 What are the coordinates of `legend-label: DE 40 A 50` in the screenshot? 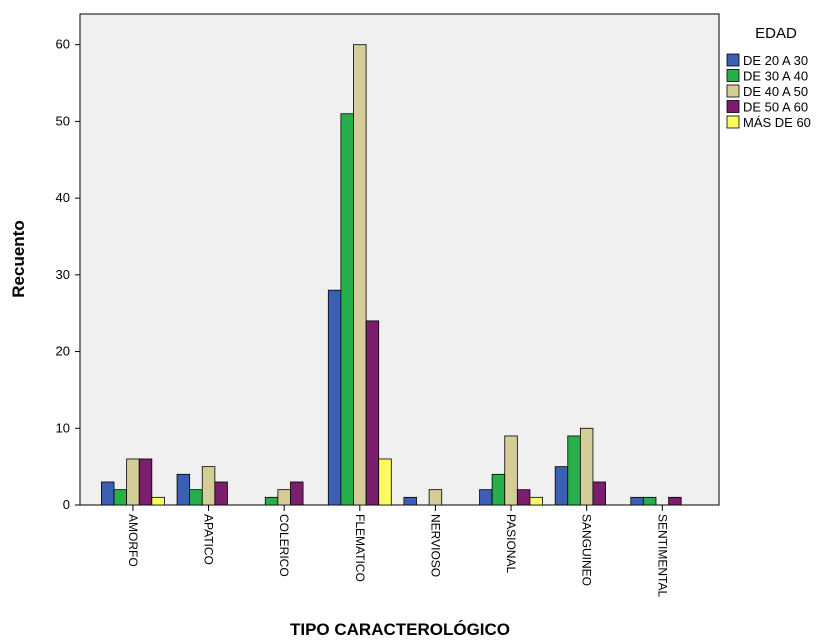 It's located at (775, 91).